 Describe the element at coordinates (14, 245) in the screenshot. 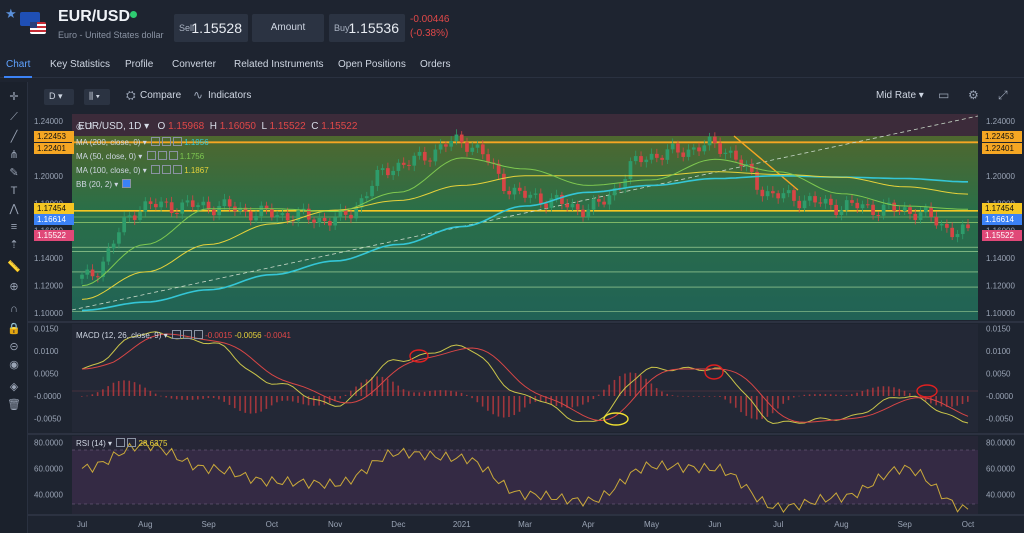

I see `arrow-icon: ⇡` at that location.